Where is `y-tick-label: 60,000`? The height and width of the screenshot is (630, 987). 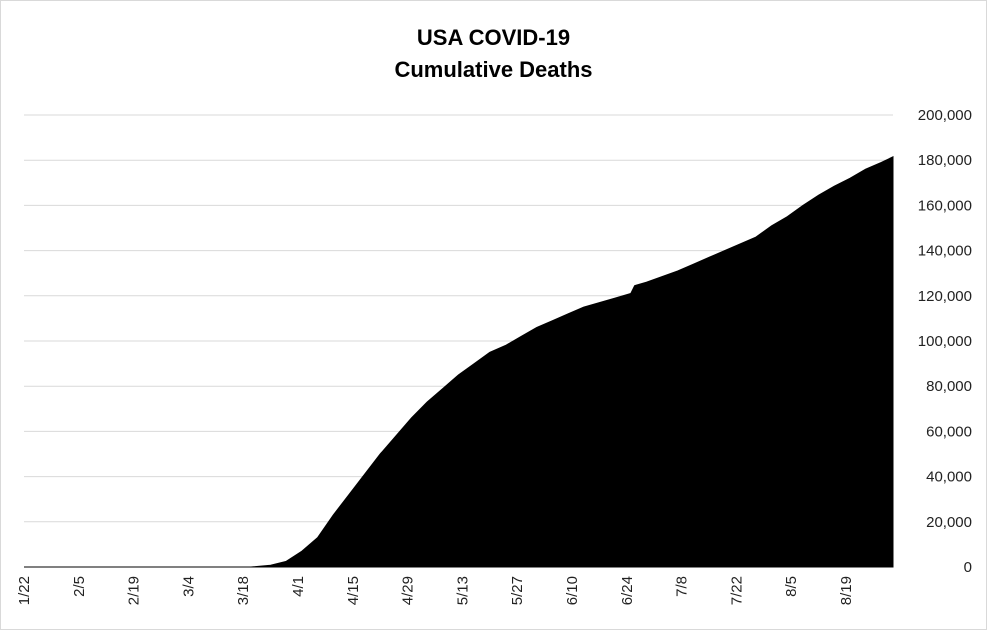 y-tick-label: 60,000 is located at coordinates (949, 431).